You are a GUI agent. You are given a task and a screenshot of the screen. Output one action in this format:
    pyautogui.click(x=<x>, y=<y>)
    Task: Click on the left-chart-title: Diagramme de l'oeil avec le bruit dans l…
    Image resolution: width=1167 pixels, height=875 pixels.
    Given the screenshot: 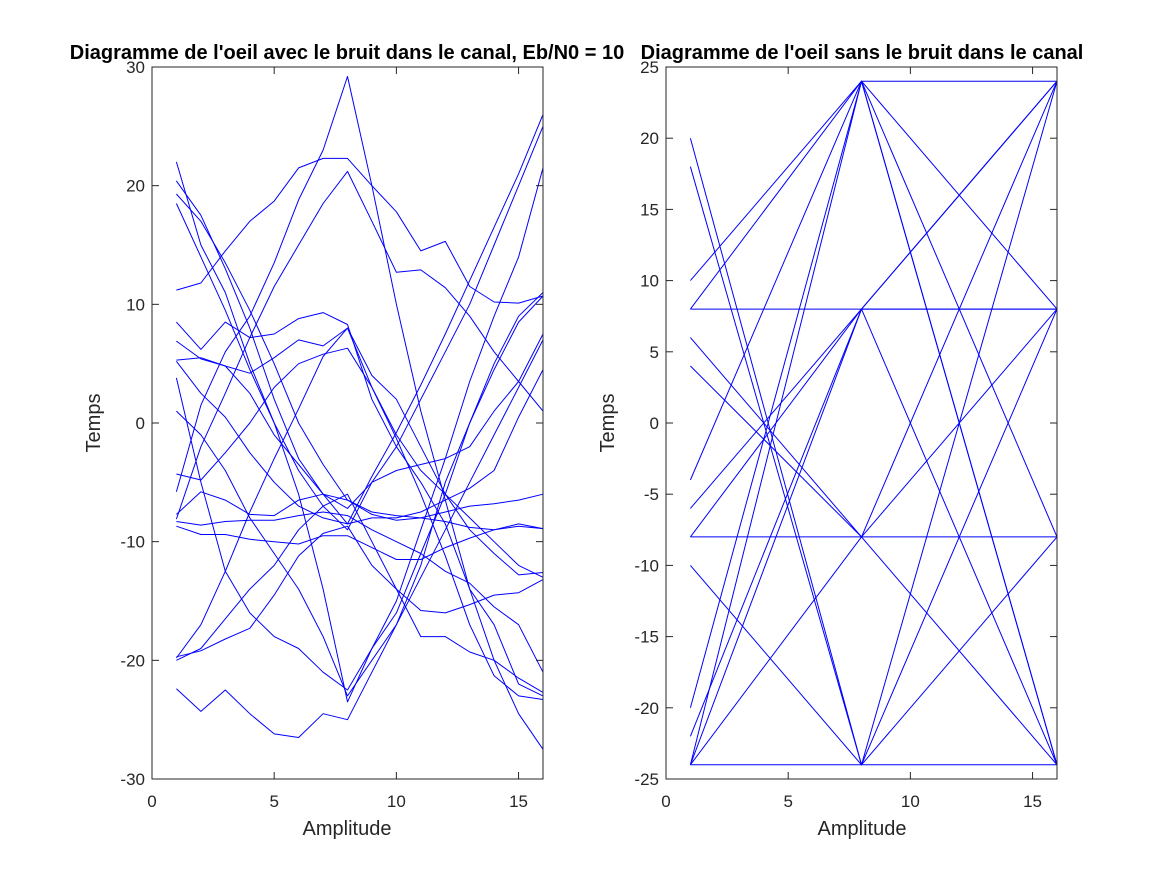 What is the action you would take?
    pyautogui.click(x=347, y=53)
    